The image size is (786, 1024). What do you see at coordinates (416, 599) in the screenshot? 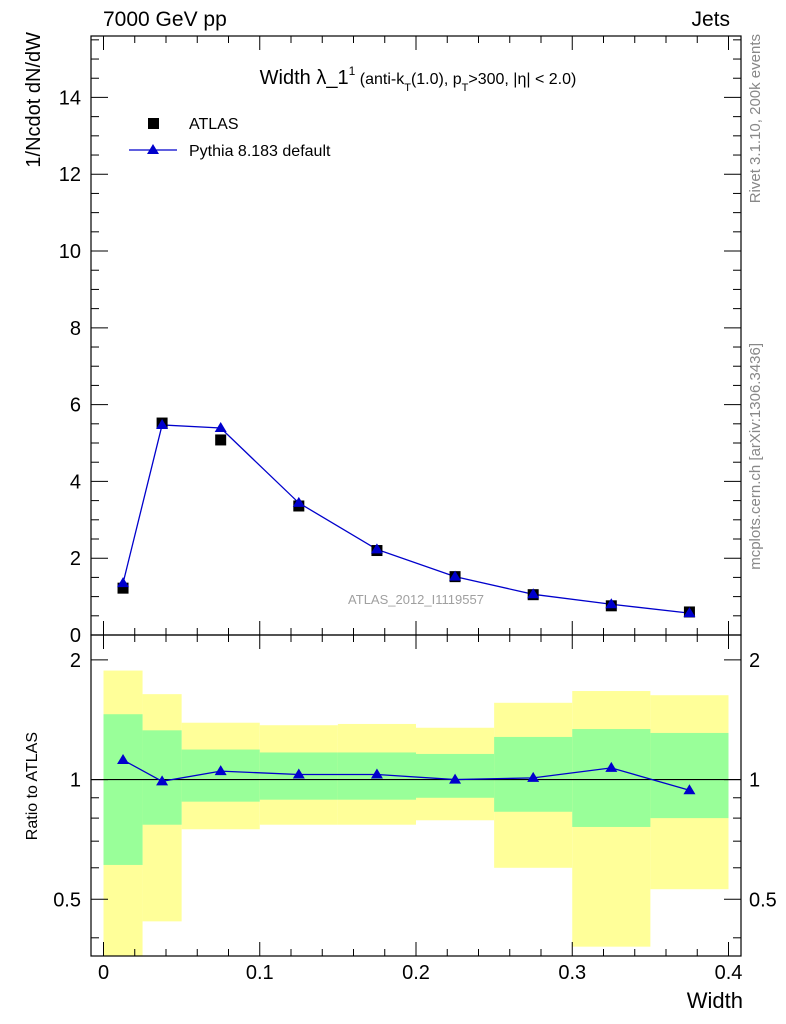
I see `analysis-watermark: ATLAS_2012_I1119557` at bounding box center [416, 599].